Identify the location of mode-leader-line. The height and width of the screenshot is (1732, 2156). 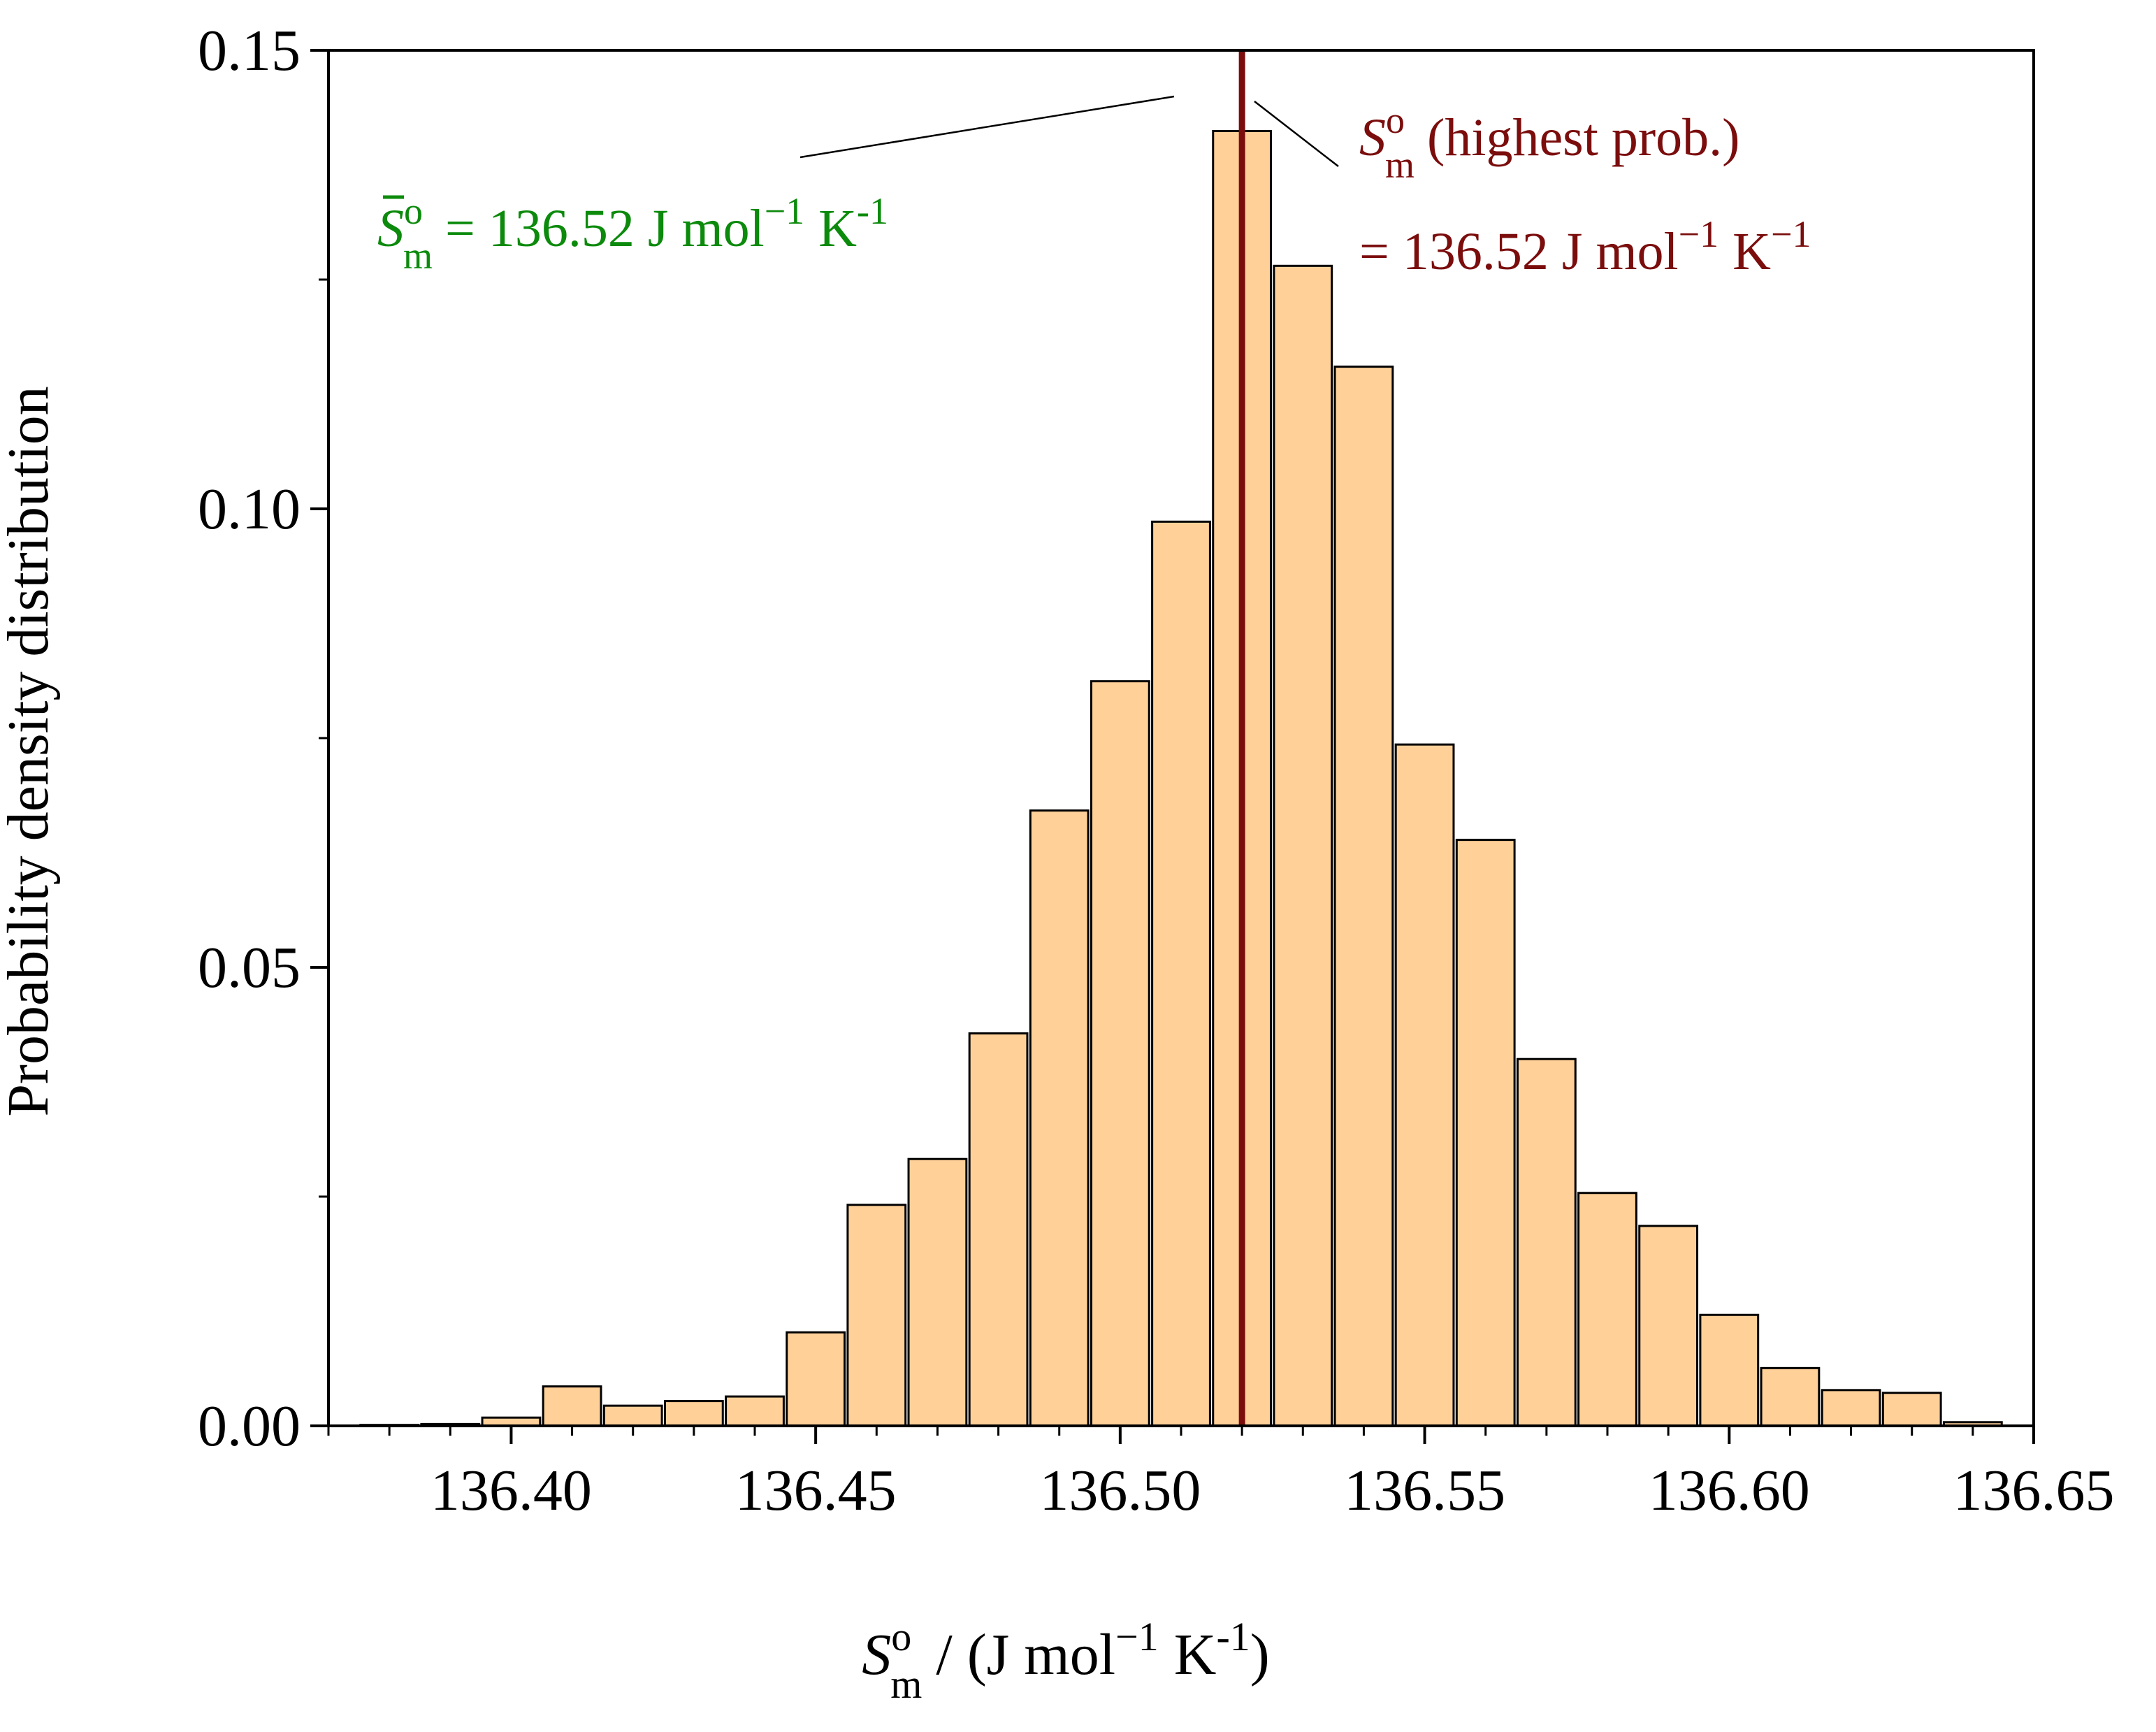
(1296, 134).